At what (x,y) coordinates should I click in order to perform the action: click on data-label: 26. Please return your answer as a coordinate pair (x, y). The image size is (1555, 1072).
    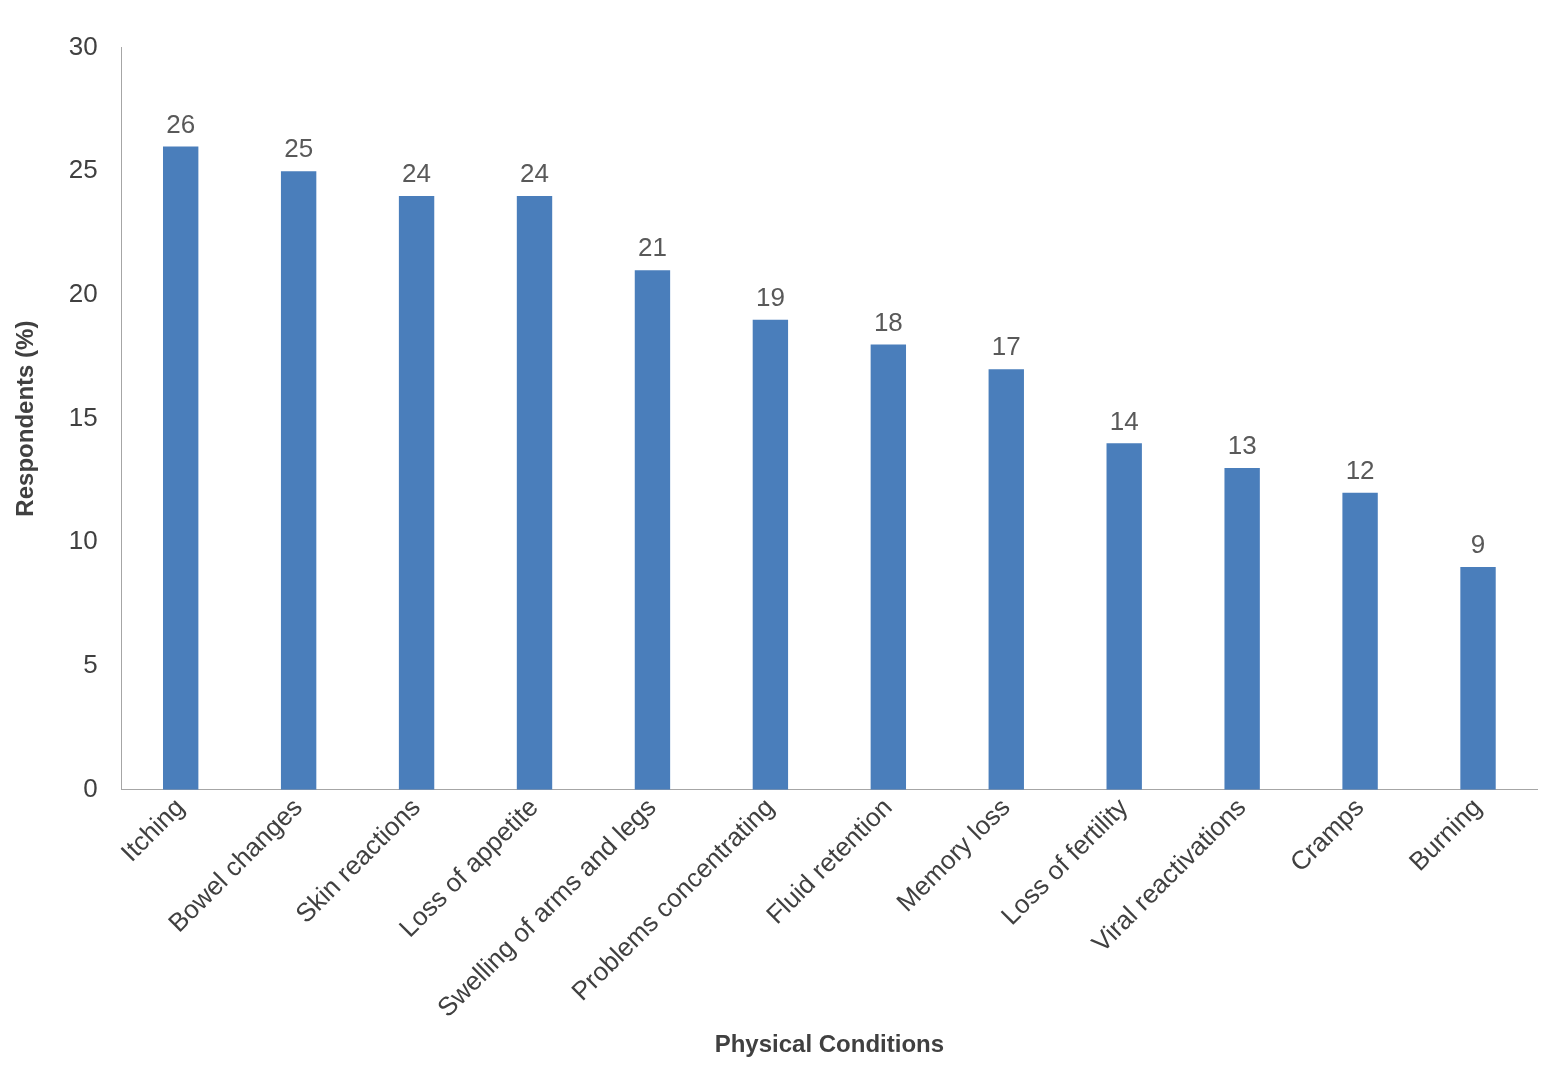
    Looking at the image, I should click on (181, 123).